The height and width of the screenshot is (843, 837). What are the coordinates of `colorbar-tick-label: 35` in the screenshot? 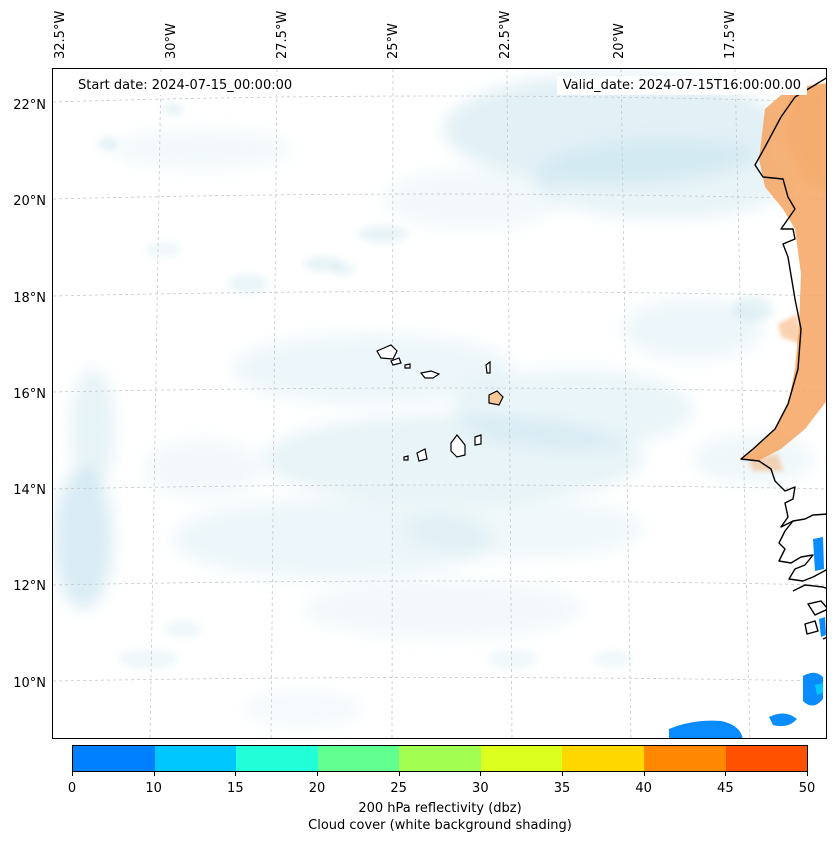 It's located at (562, 788).